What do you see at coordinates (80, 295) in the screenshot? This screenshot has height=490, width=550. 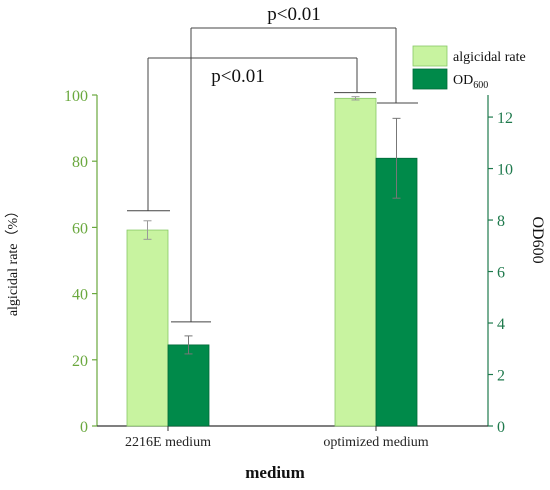 I see `left-tick-label: 40` at bounding box center [80, 295].